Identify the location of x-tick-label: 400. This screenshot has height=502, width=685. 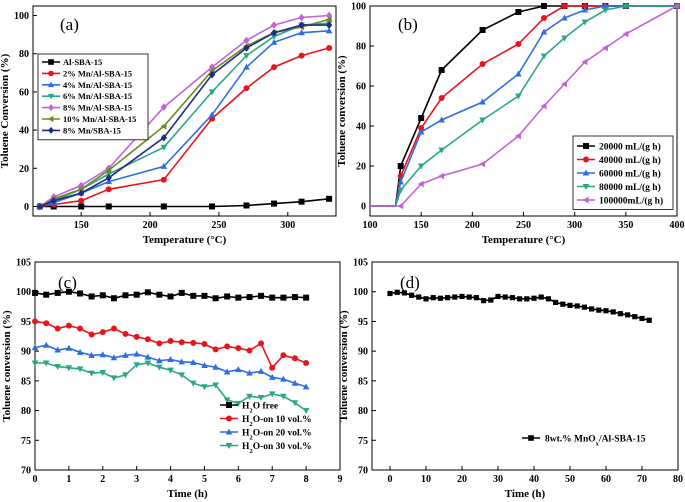
(677, 225).